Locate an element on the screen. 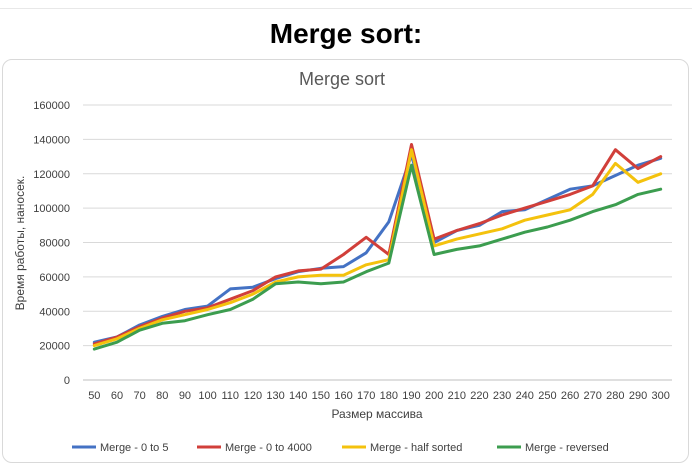 This screenshot has width=692, height=467. chart-title: Merge sort is located at coordinates (342, 79).